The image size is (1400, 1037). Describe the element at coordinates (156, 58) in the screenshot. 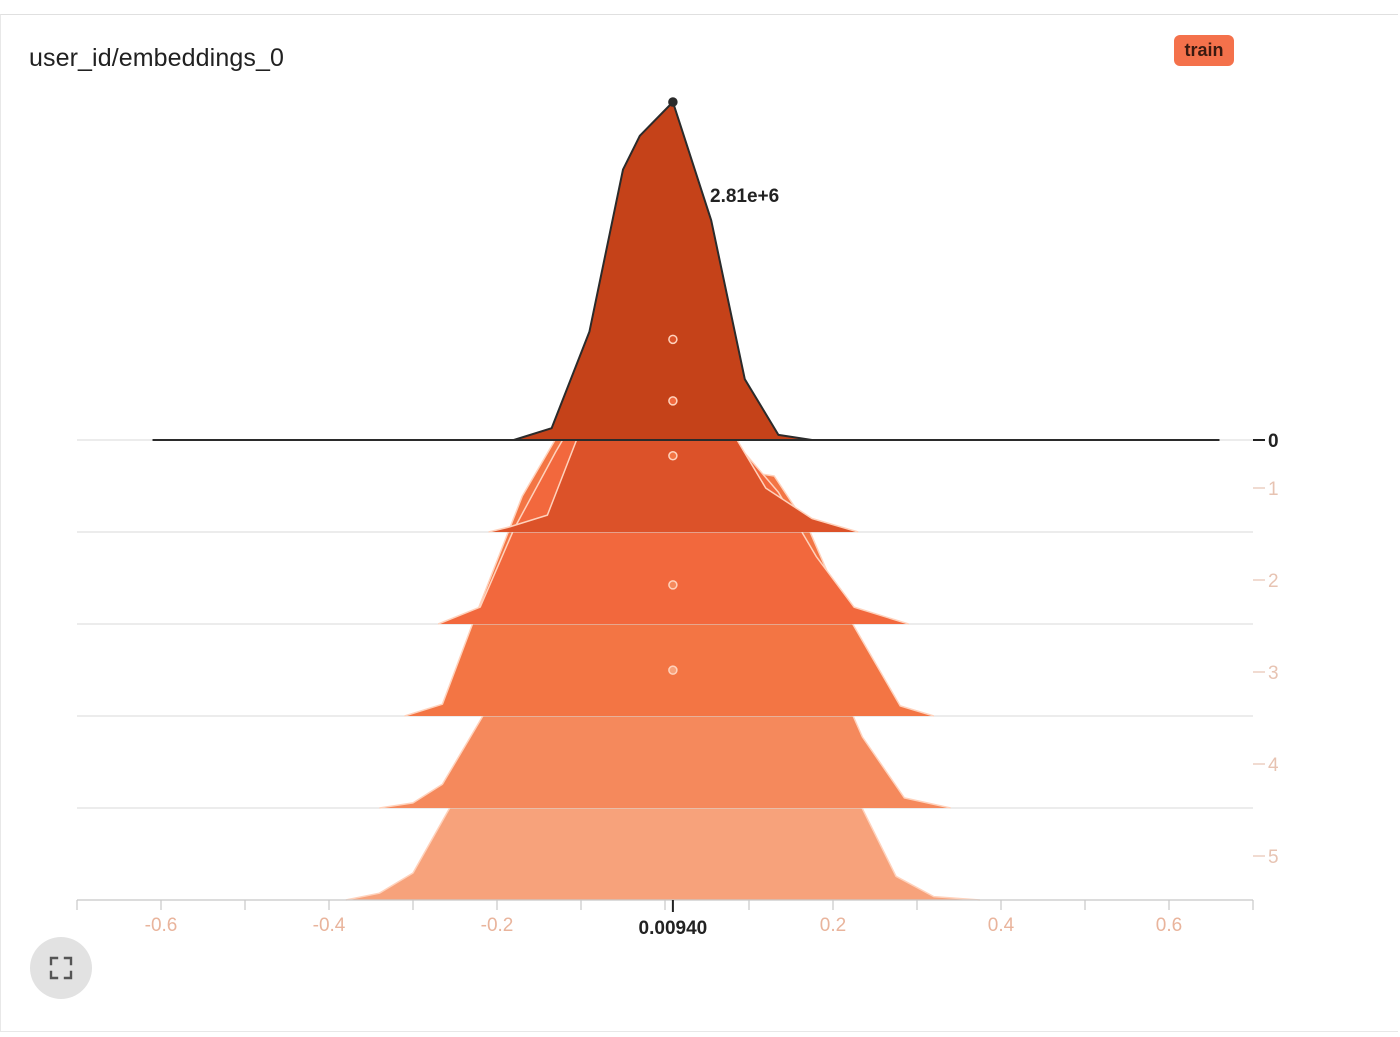

I see `chart-title: user_id/embeddings_0` at that location.